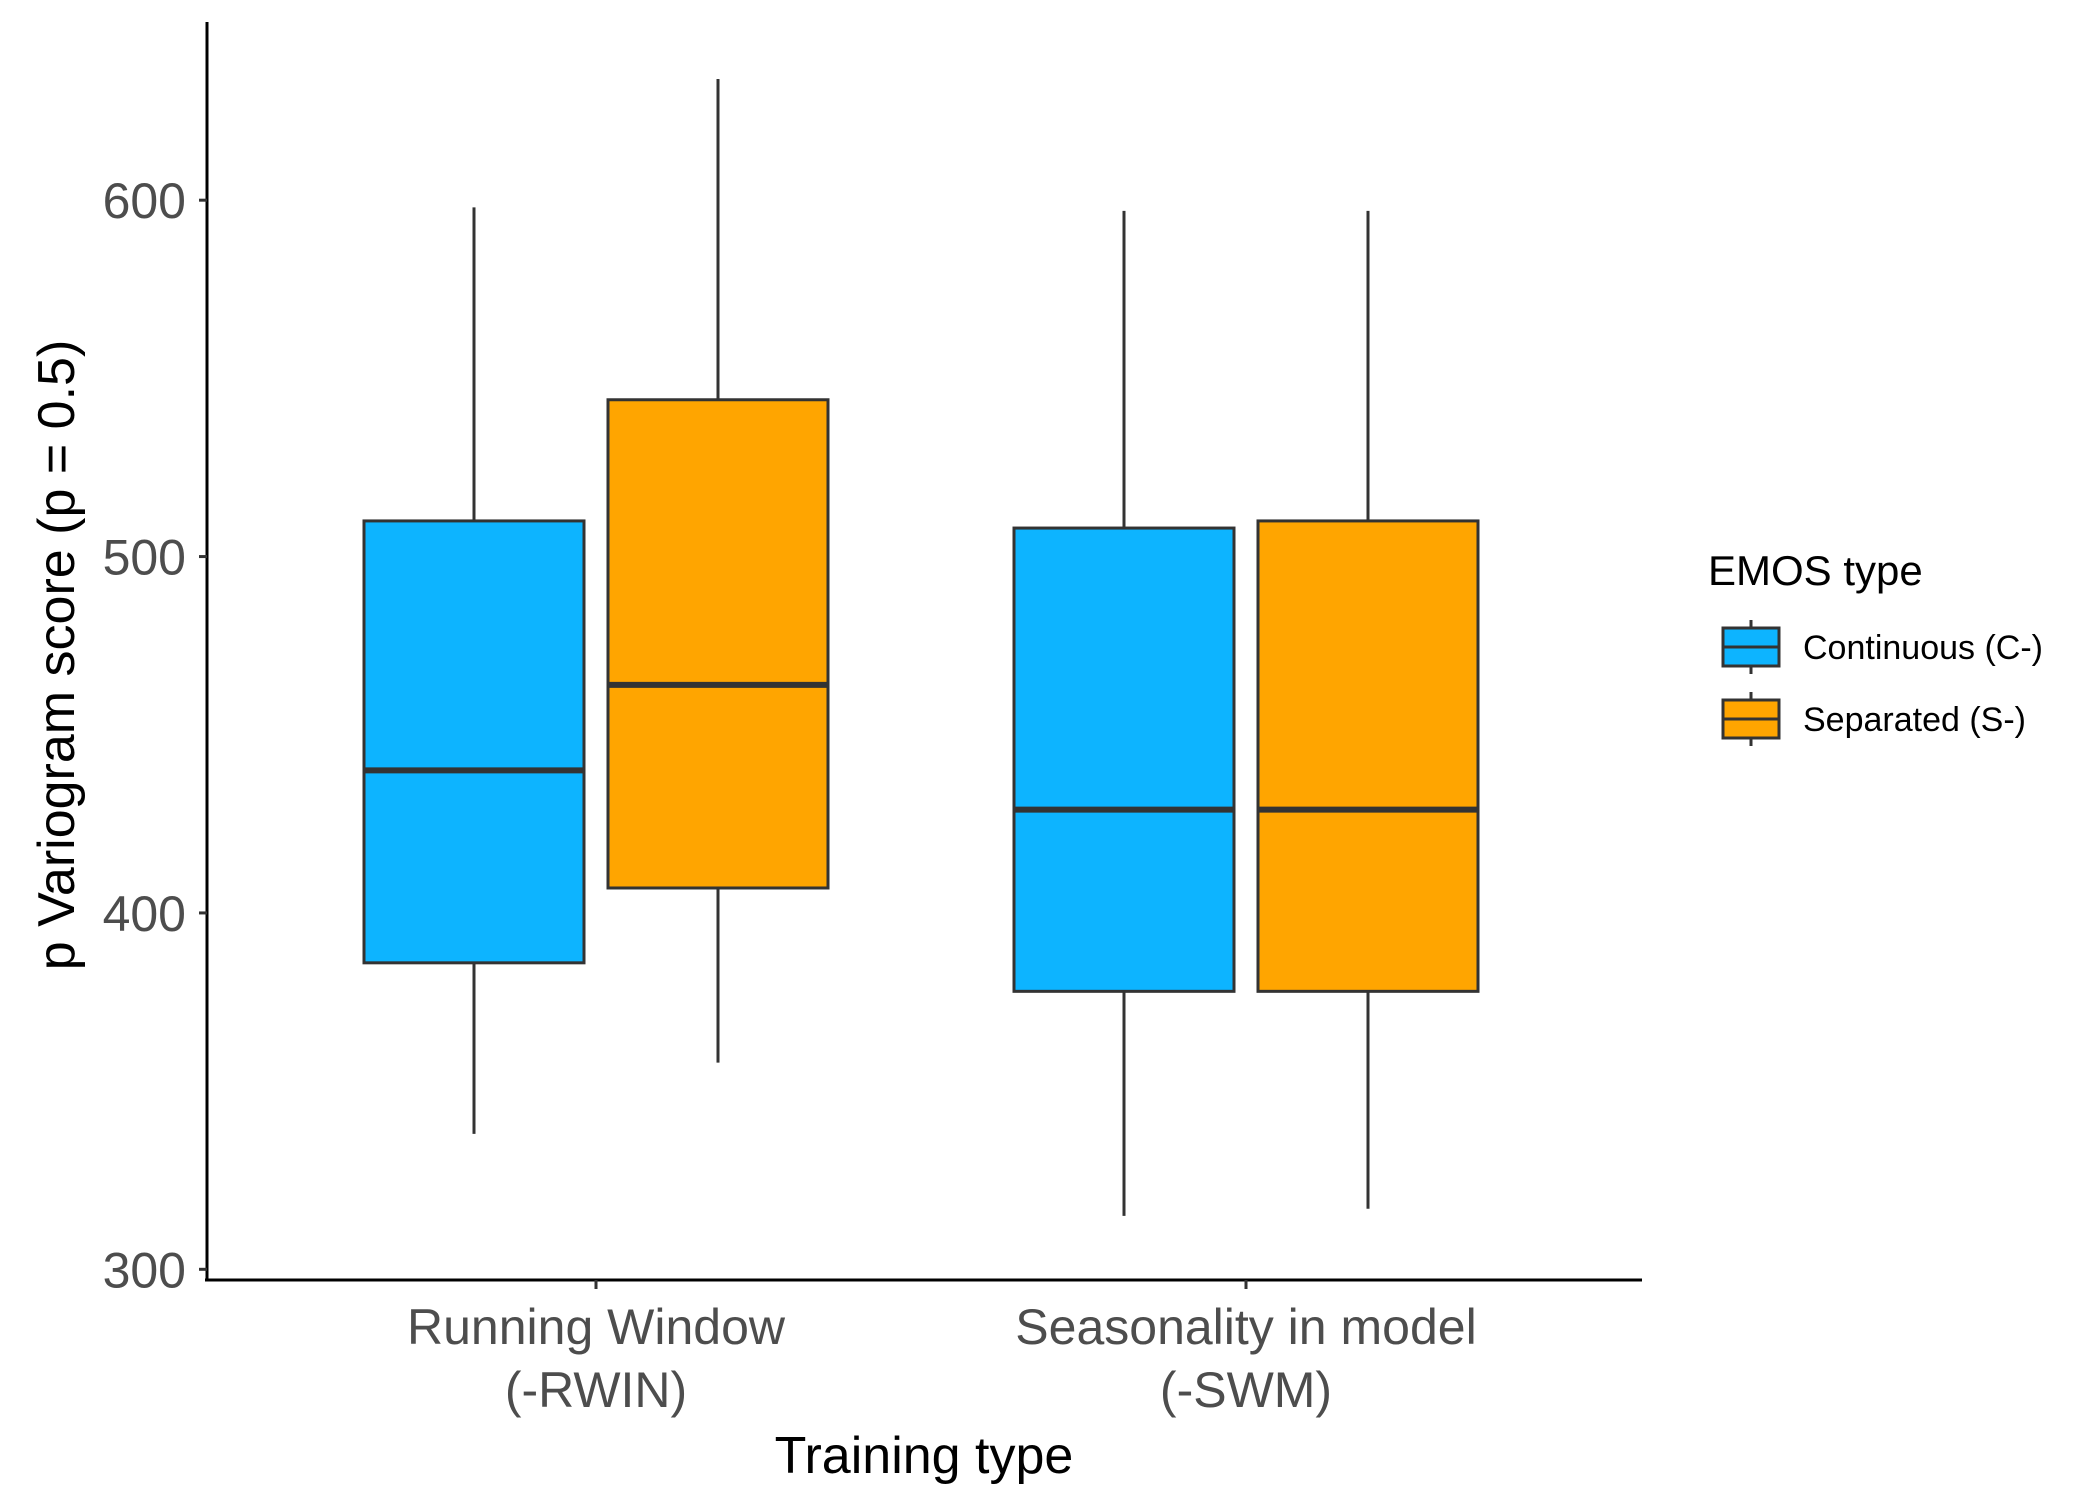 This screenshot has height=1500, width=2100. Describe the element at coordinates (57, 655) in the screenshot. I see `y-axis-title: p Variogram score (p = 0.5)` at that location.